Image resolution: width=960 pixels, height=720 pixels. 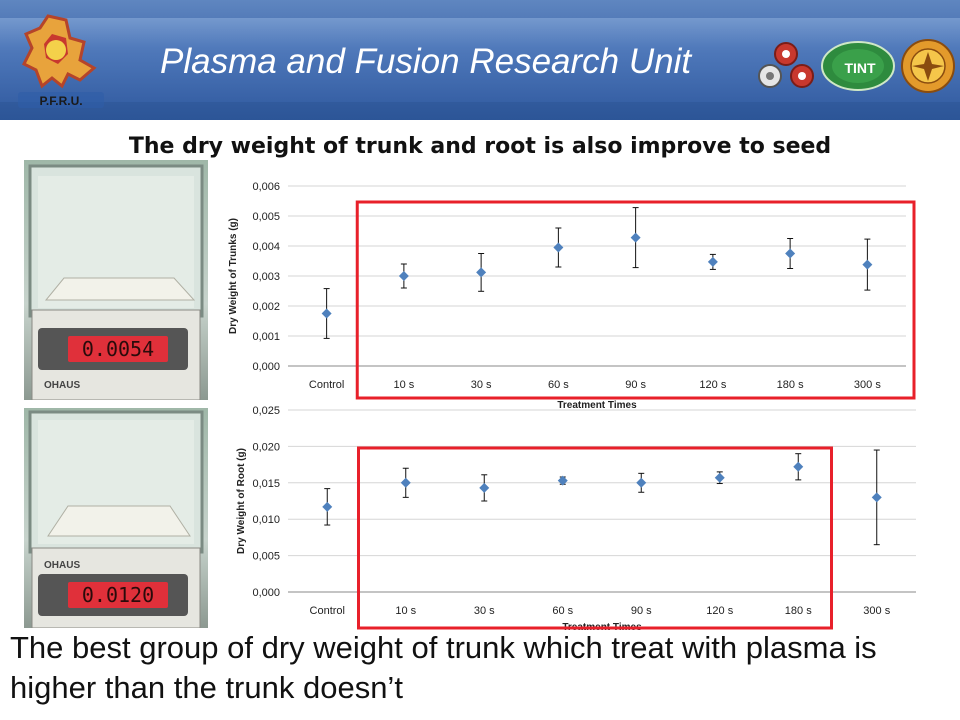 I want to click on tint-logo-text: TINT, so click(x=860, y=68).